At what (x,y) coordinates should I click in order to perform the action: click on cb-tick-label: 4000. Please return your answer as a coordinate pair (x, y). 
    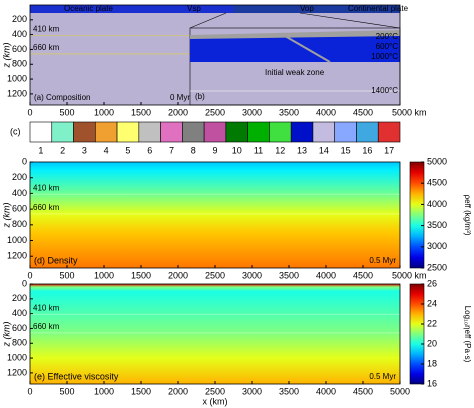
    Looking at the image, I should click on (437, 204).